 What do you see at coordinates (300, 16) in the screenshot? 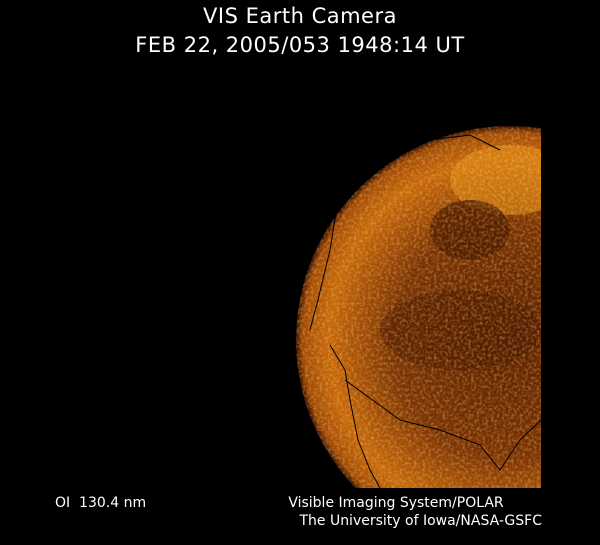
I see `image-title: VIS Earth Camera` at bounding box center [300, 16].